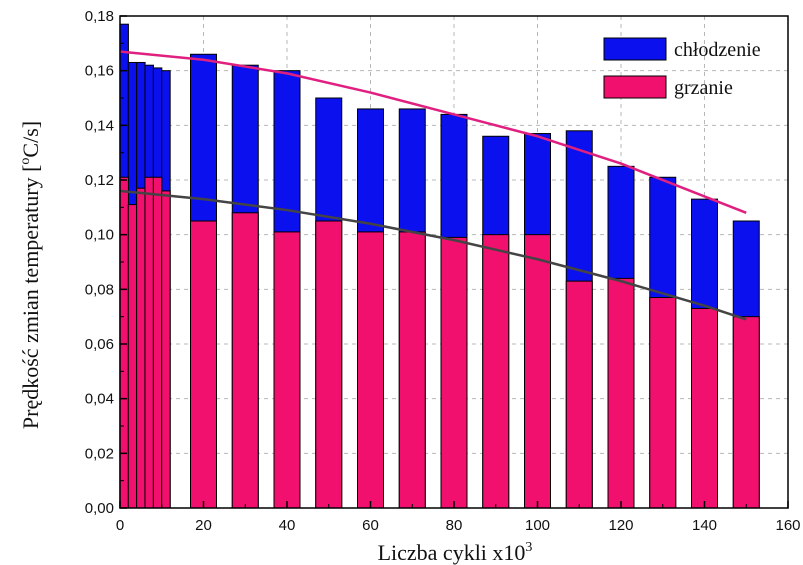  What do you see at coordinates (537, 525) in the screenshot?
I see `x-tick-label-5: 100` at bounding box center [537, 525].